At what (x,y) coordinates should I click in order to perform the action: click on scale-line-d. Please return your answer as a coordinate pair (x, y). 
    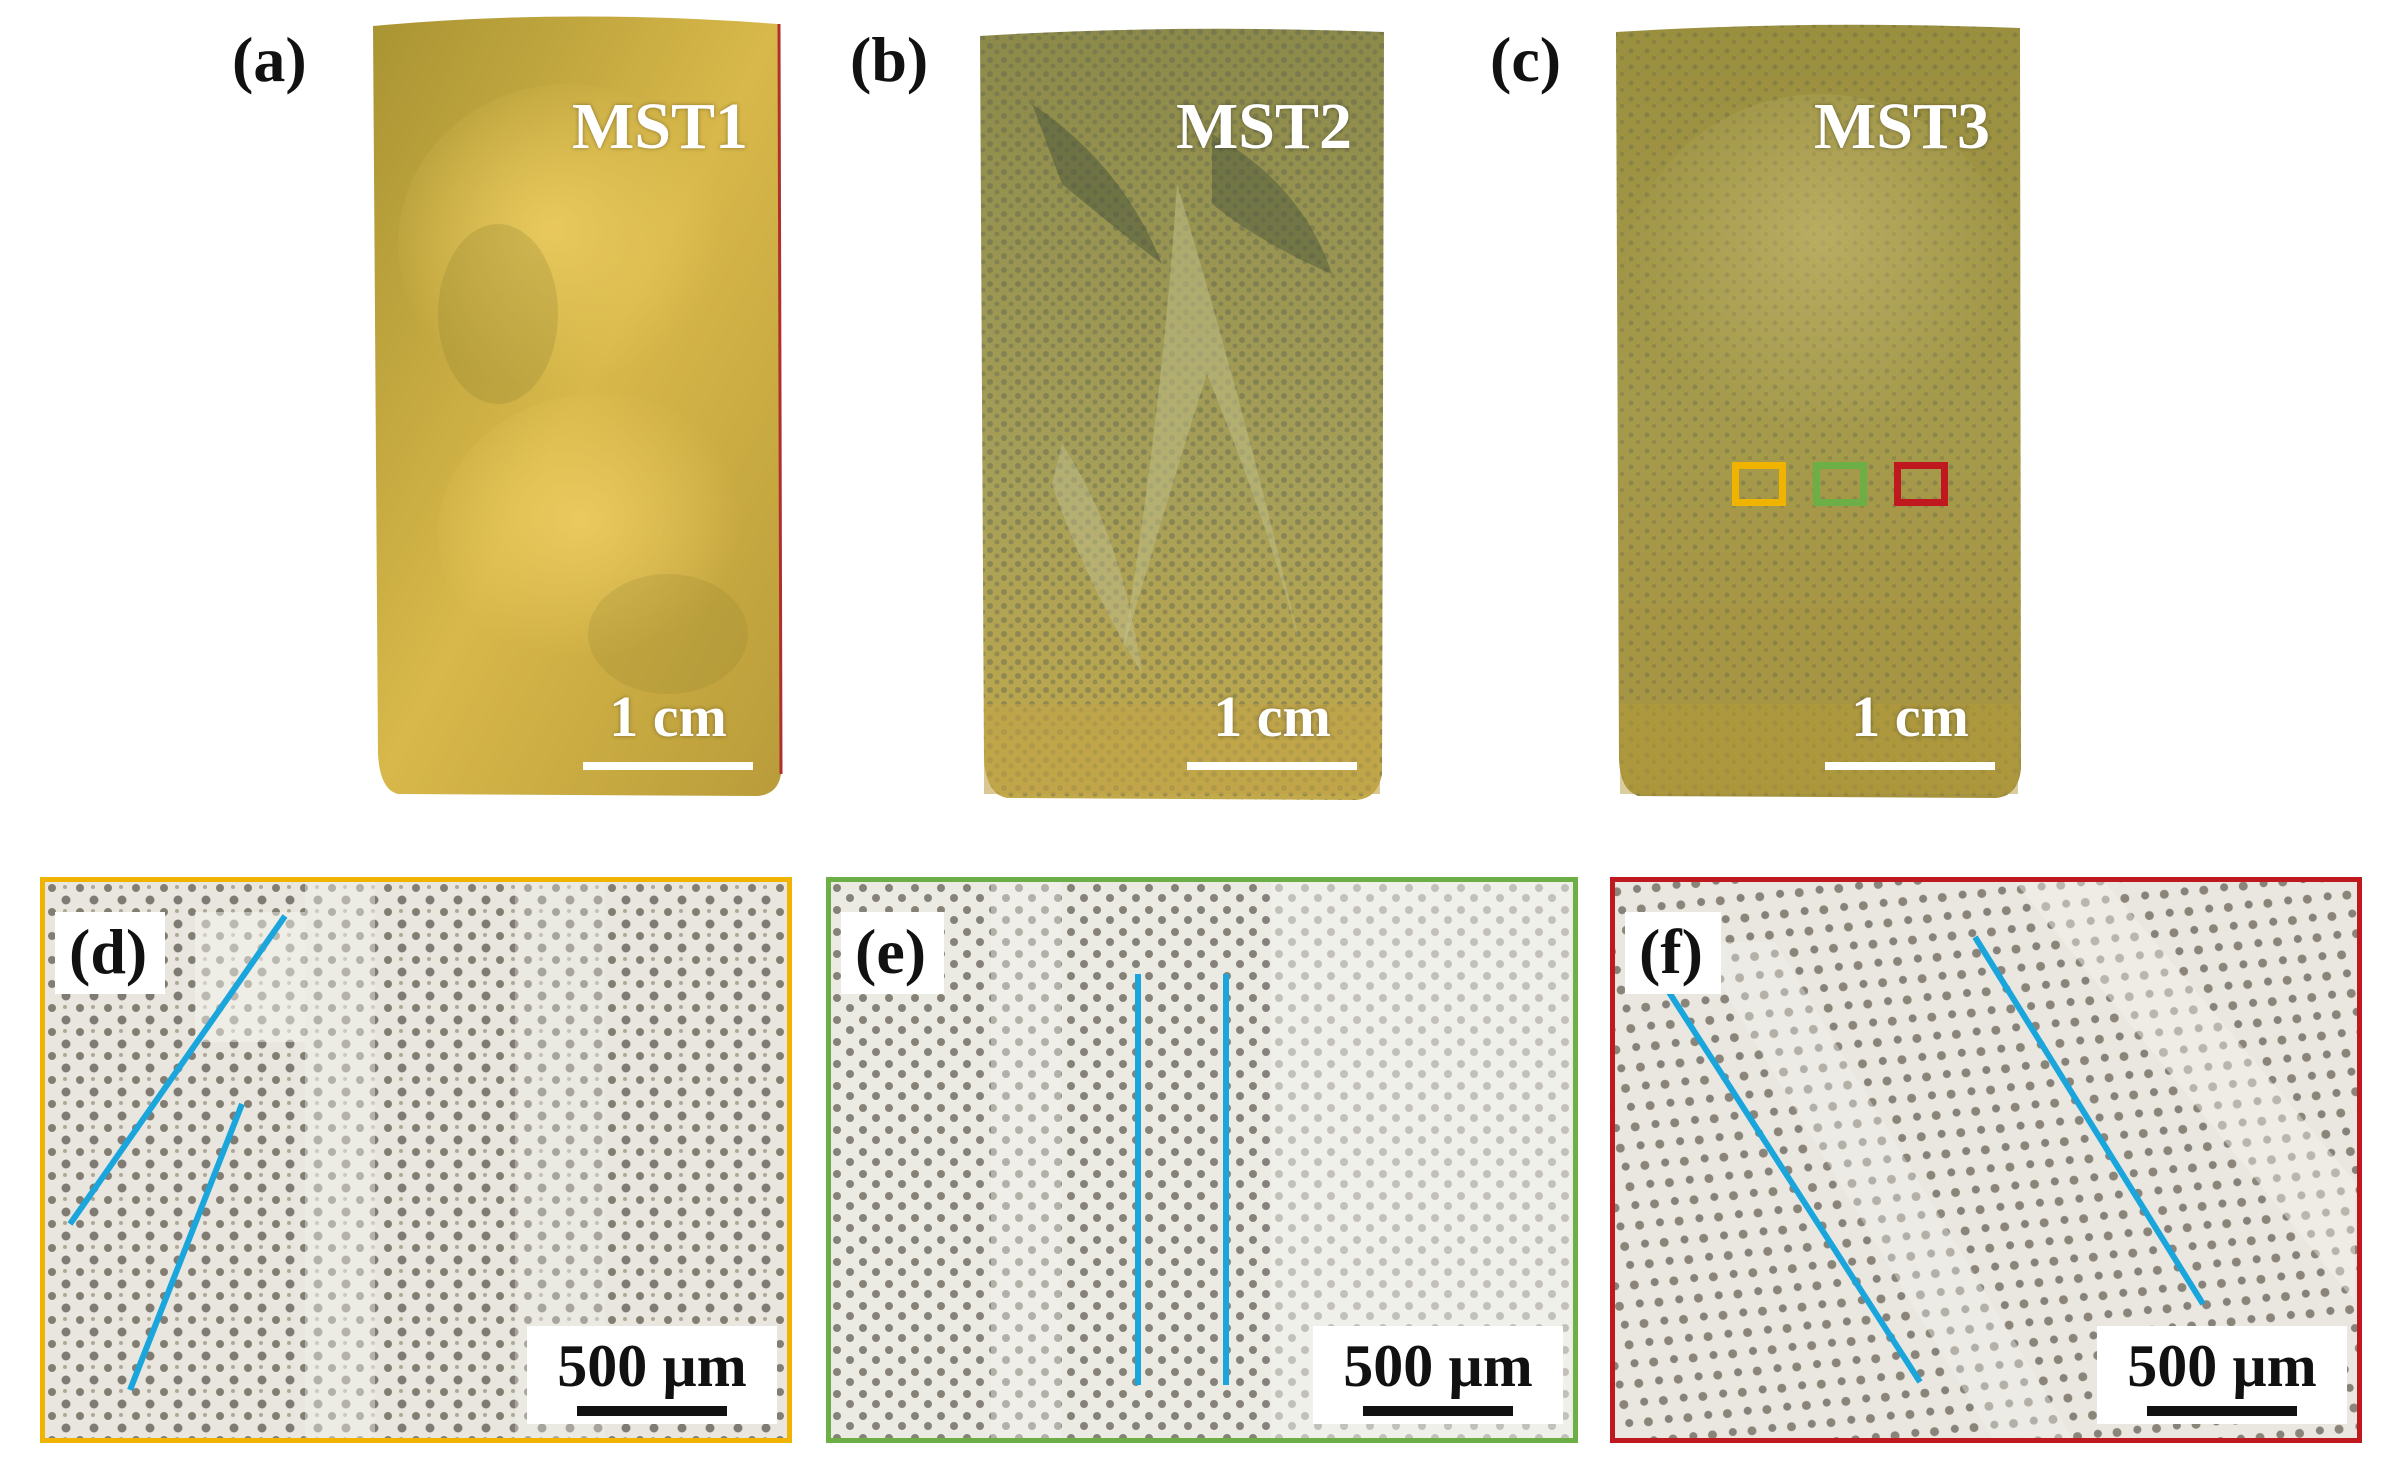
    Looking at the image, I should click on (652, 1411).